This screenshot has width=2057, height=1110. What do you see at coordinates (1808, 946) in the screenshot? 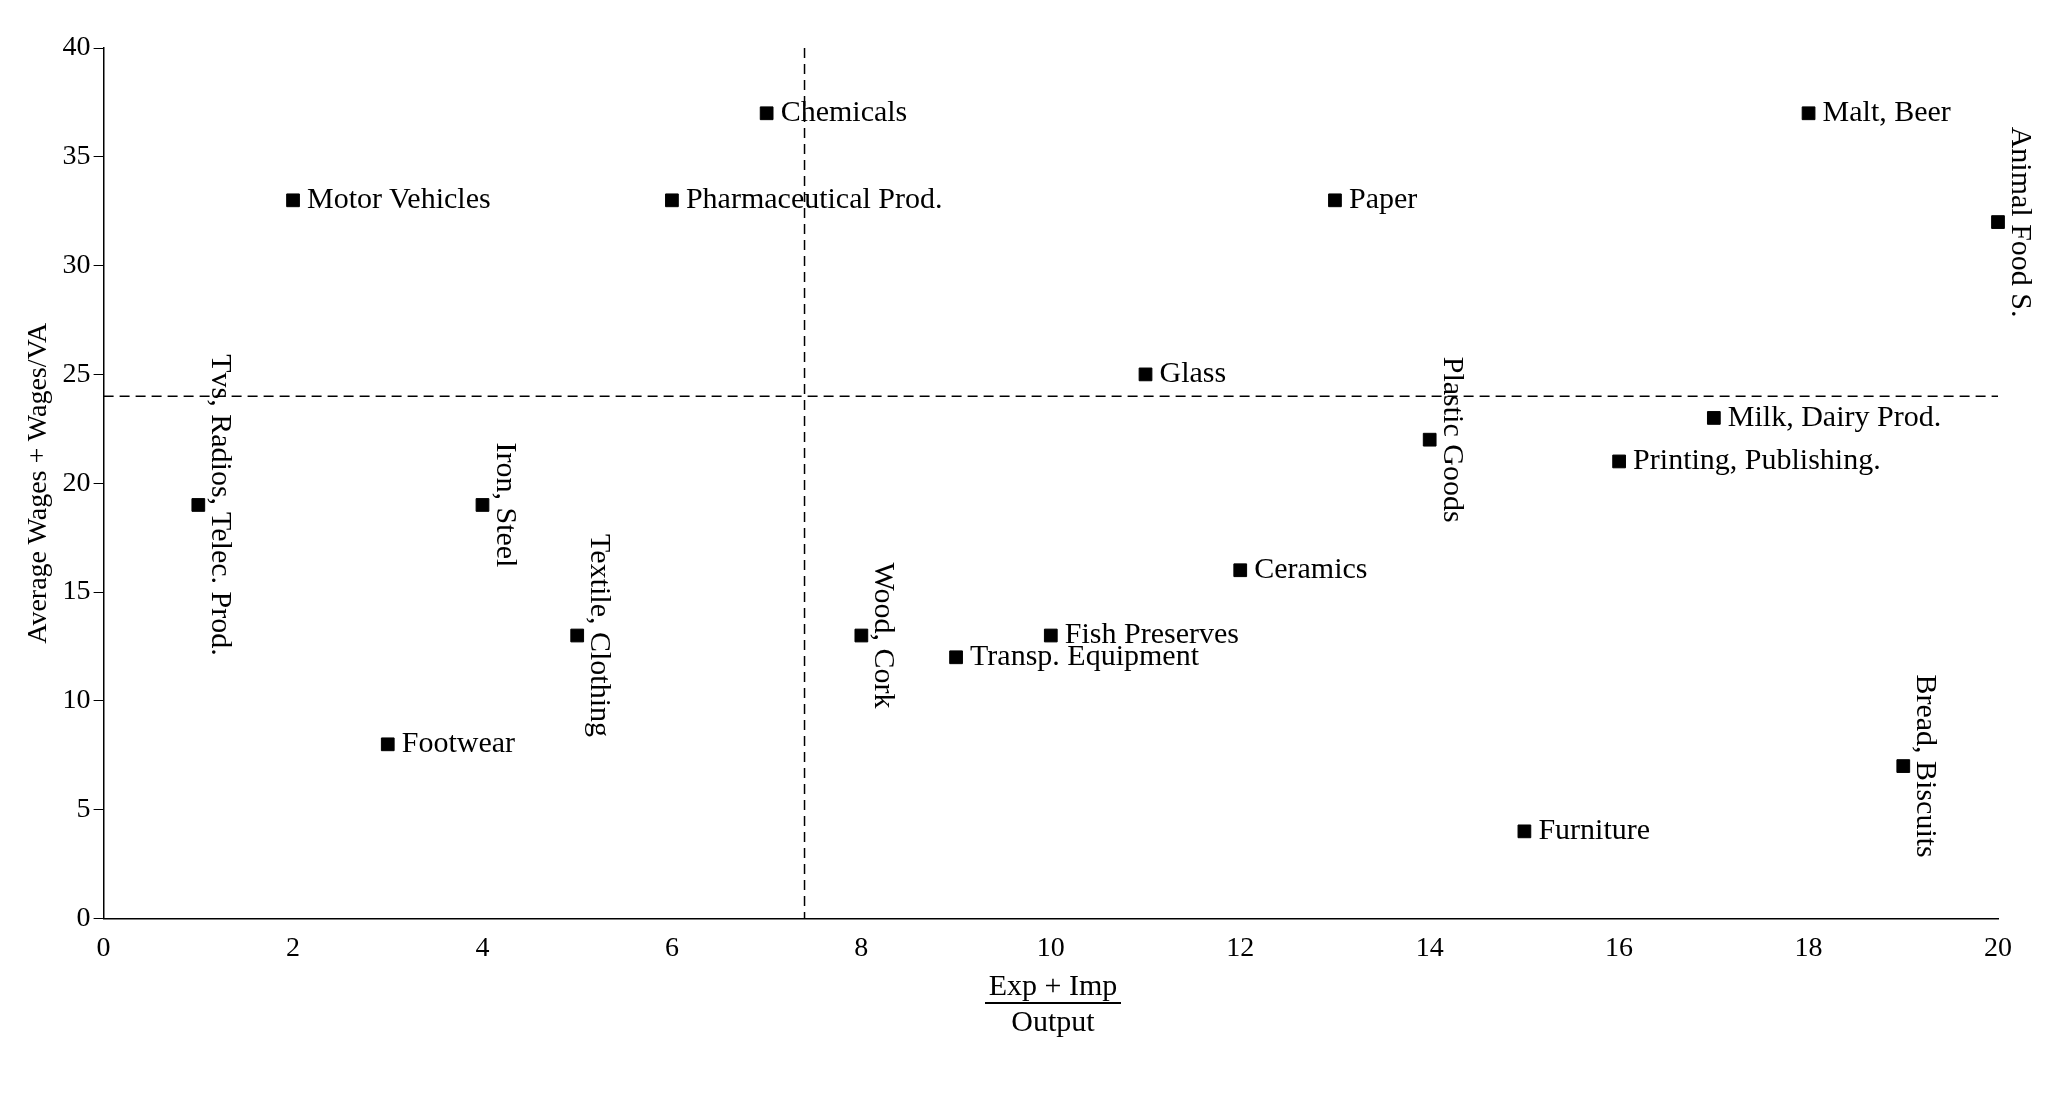
I see `x-tick-label: 18` at bounding box center [1808, 946].